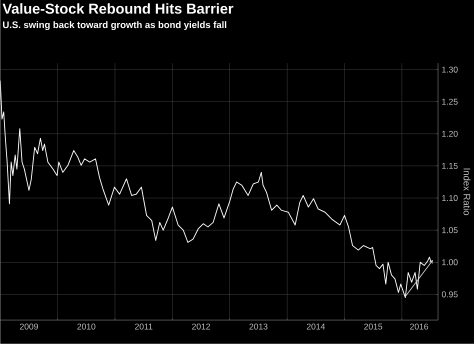 This screenshot has height=344, width=474. What do you see at coordinates (450, 166) in the screenshot?
I see `y-tick-label: 1.15` at bounding box center [450, 166].